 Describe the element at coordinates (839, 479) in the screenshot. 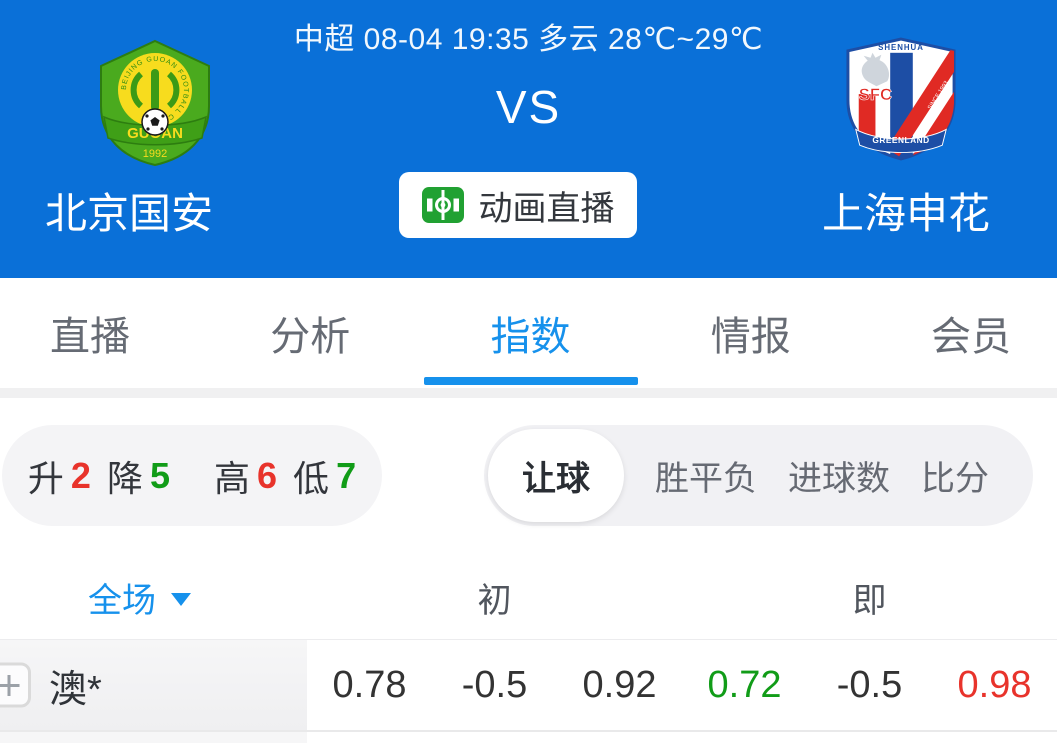

I see `market-tab-goals: 进球数` at that location.